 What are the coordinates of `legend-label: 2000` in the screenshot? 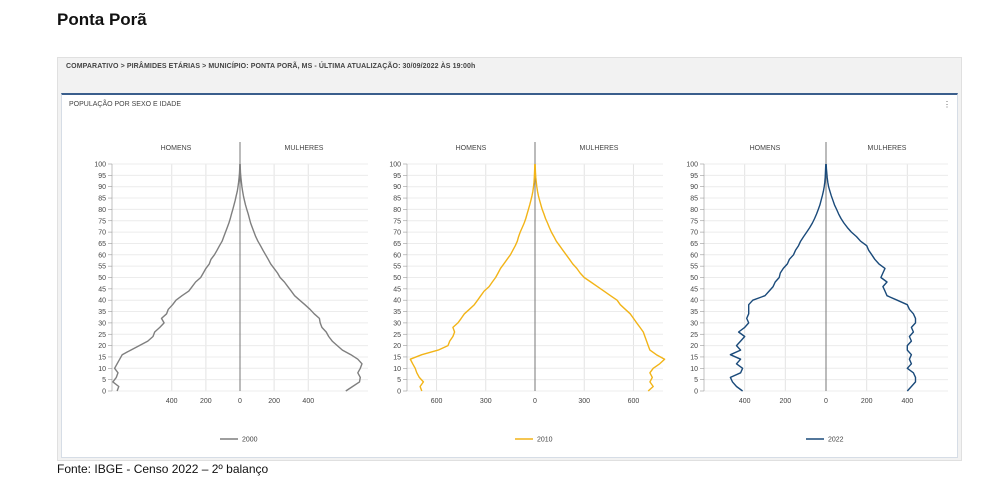 It's located at (250, 440).